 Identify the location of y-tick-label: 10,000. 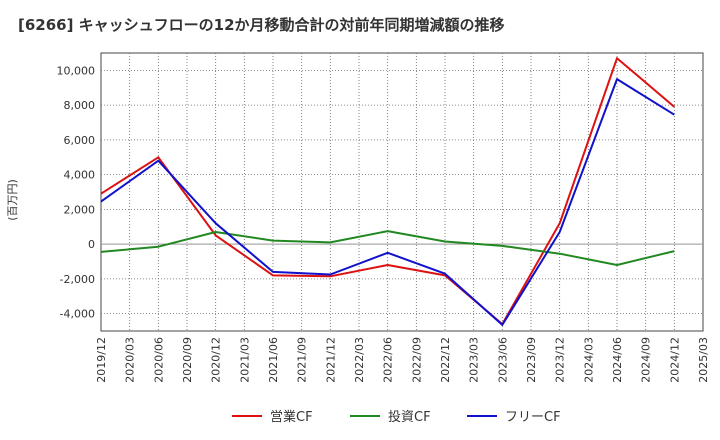
(76, 70).